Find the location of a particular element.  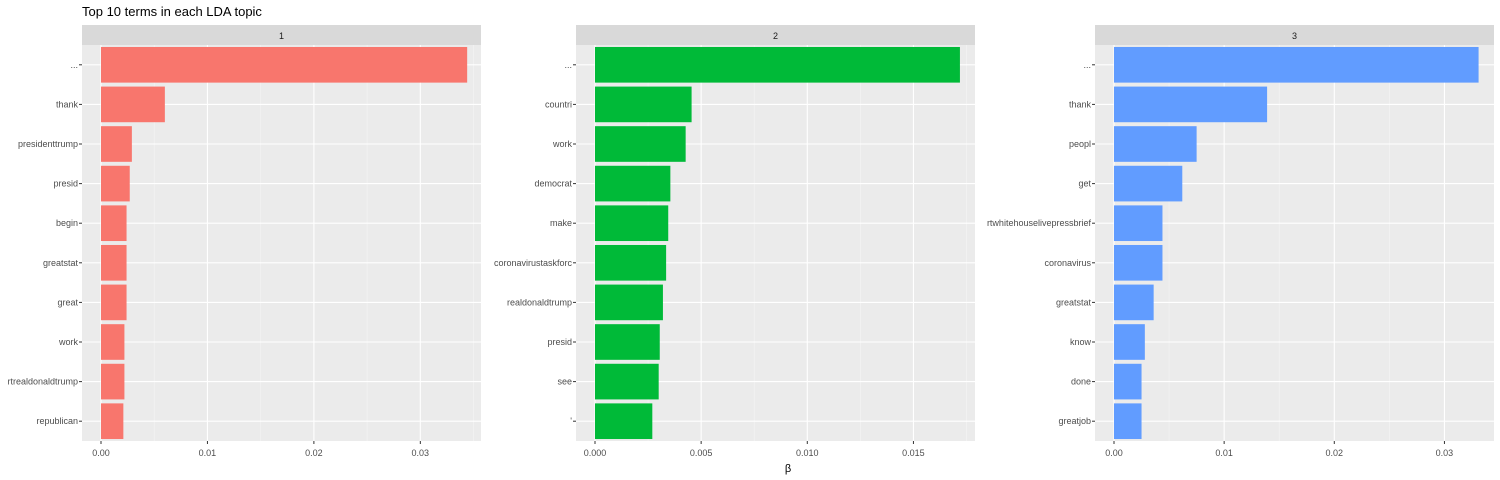

x-axis-title: β is located at coordinates (788, 469).